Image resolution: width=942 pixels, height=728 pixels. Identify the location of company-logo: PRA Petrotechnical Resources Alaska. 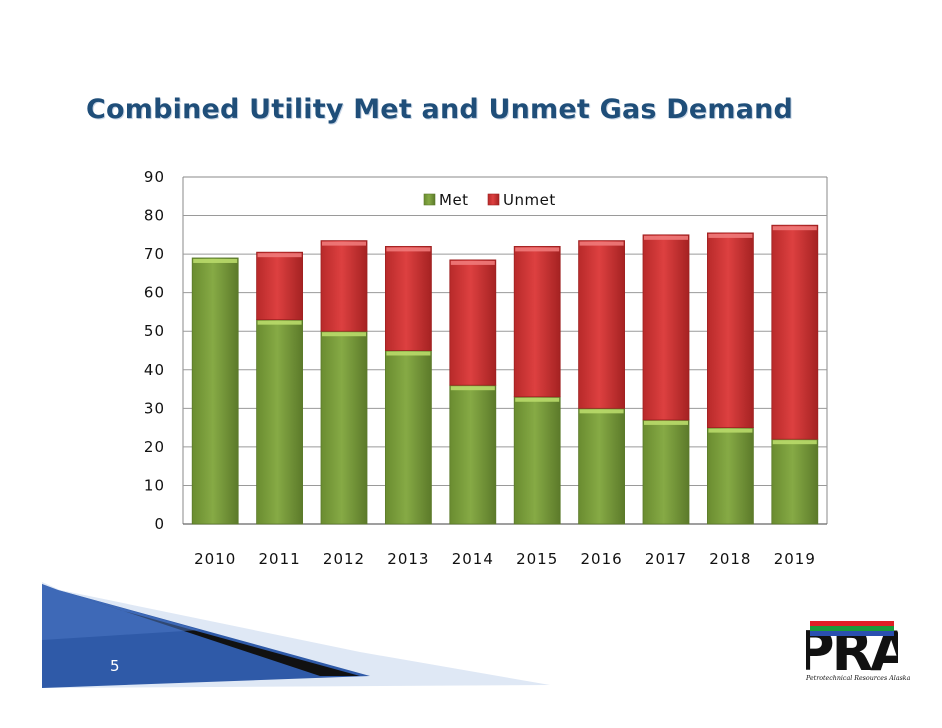
(855, 648).